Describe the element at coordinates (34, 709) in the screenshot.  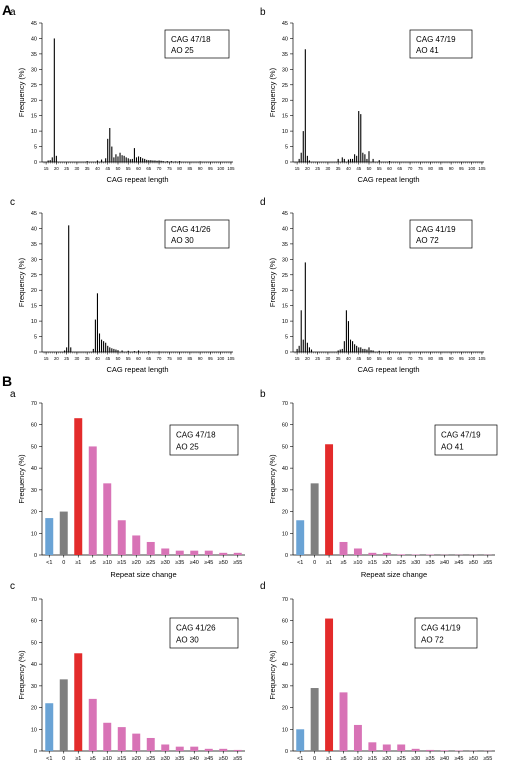
I see `panel-bc-y-tick-label: 20` at that location.